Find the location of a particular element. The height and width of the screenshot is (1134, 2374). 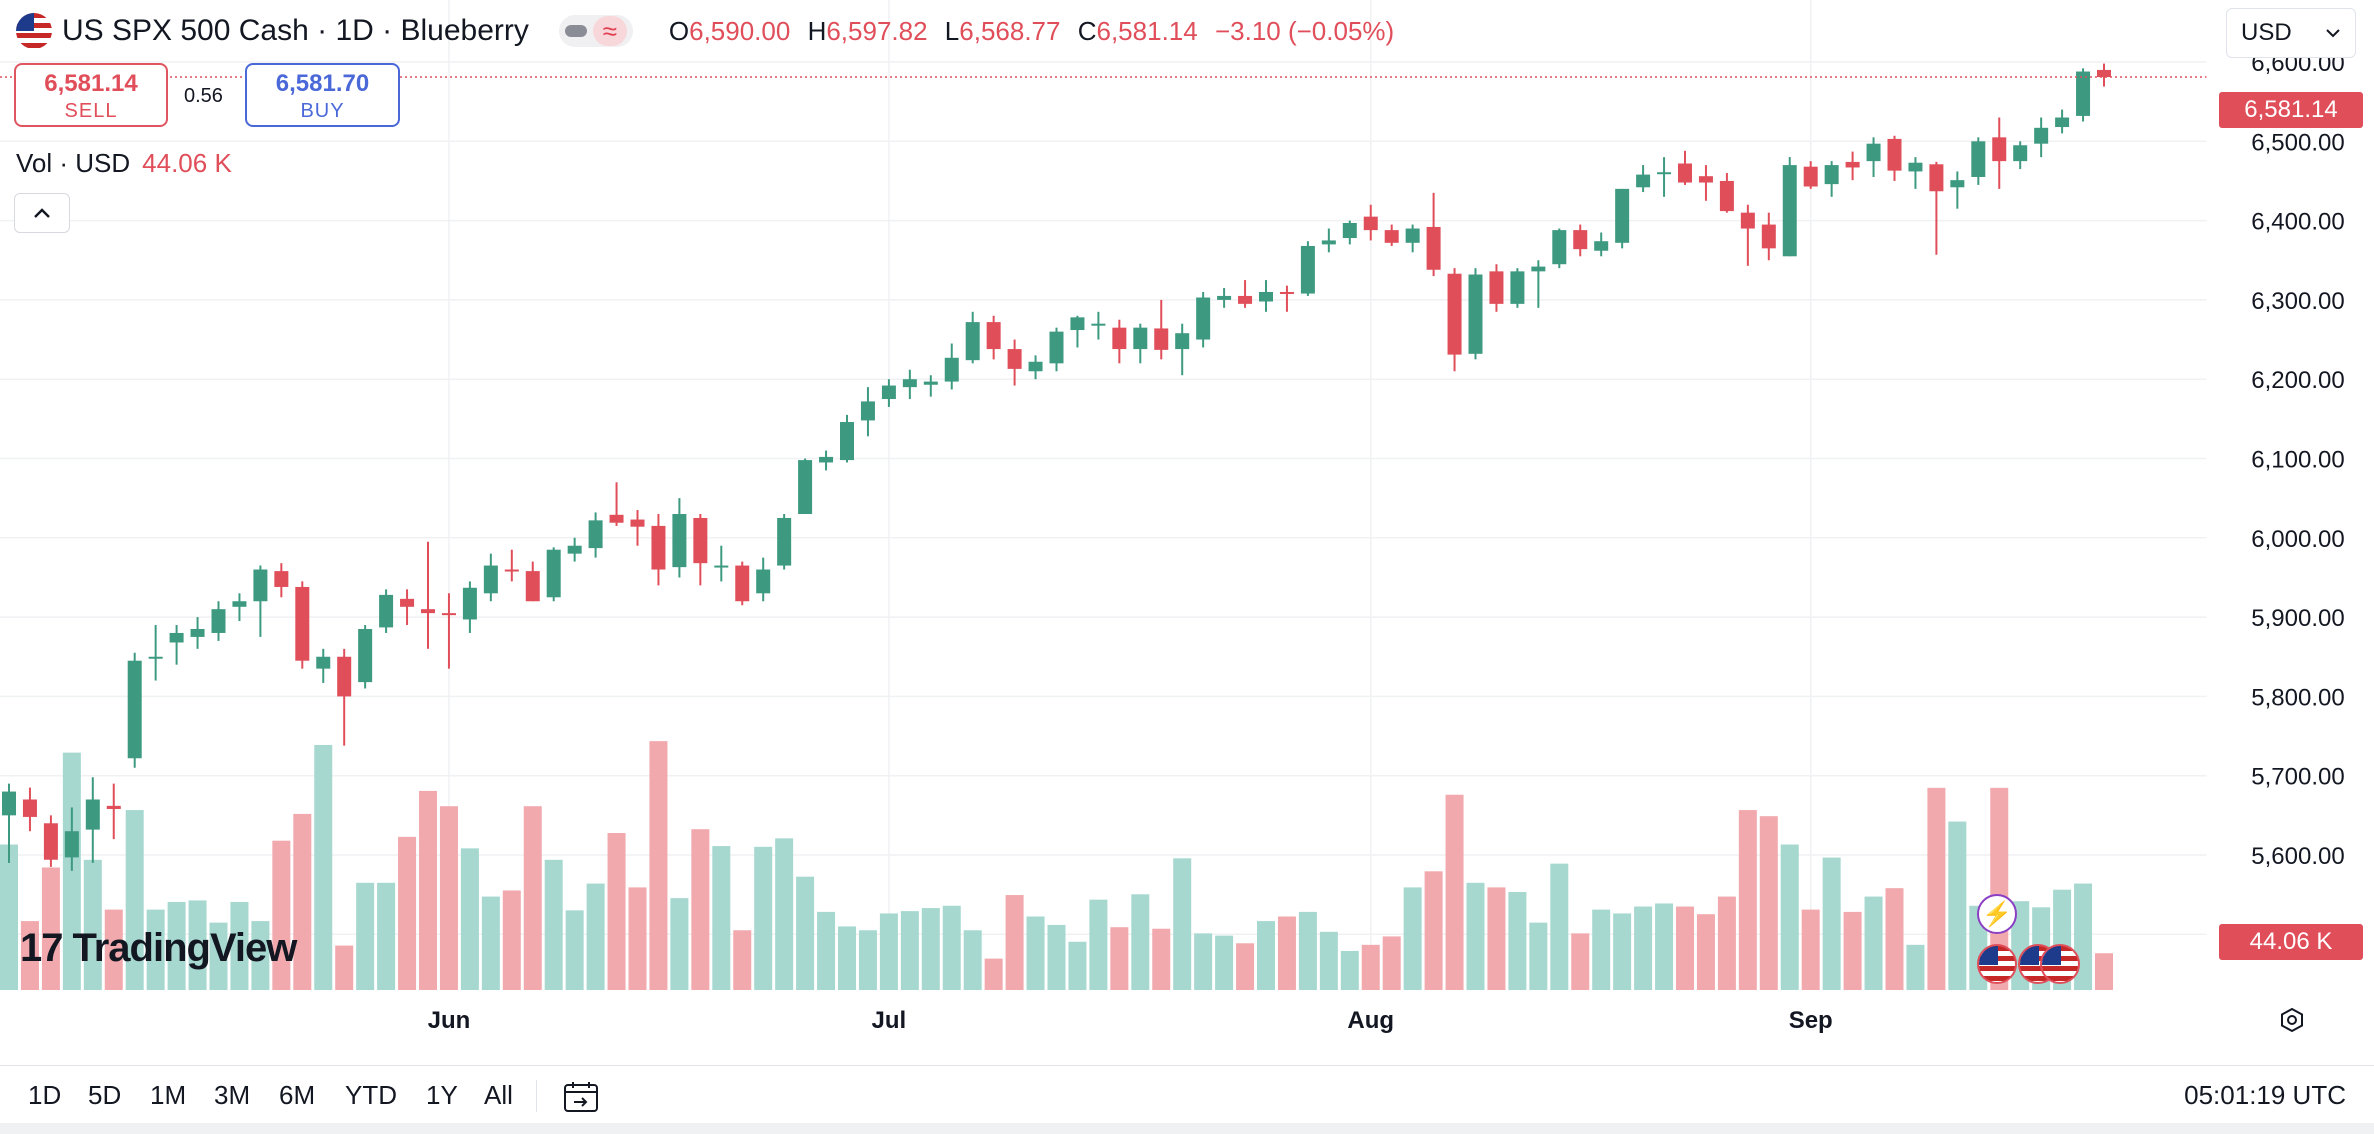

currency-select-value: USD is located at coordinates (2266, 32).